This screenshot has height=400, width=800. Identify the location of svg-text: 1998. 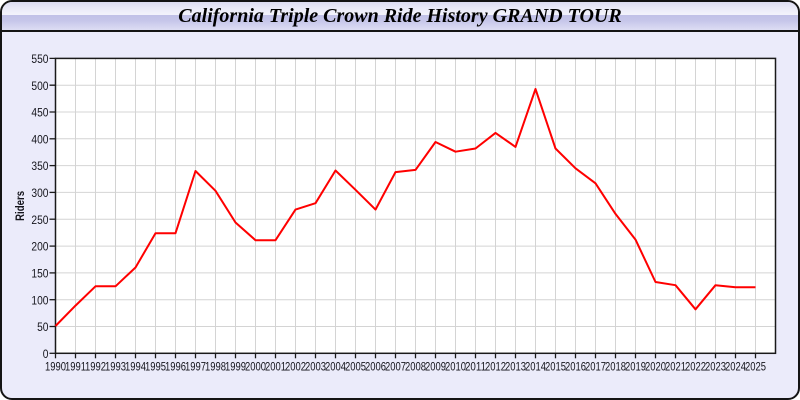
(215, 367).